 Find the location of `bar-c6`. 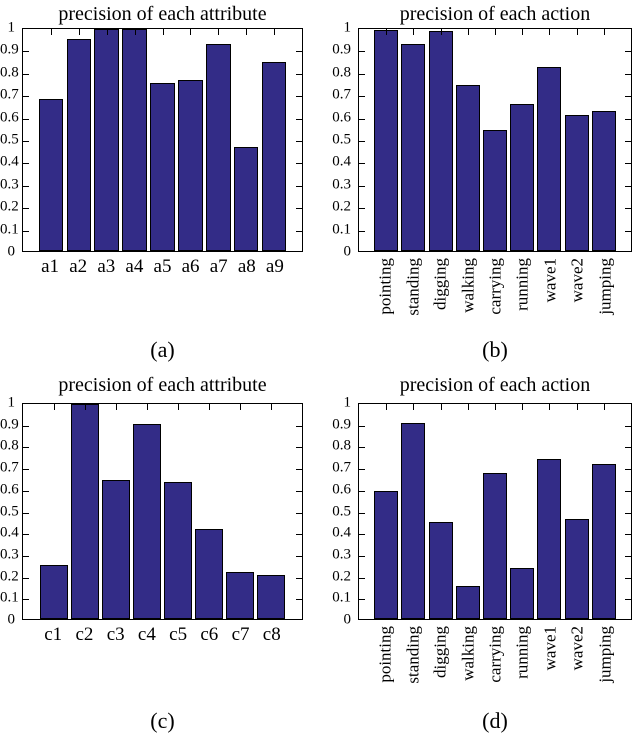

bar-c6 is located at coordinates (209, 573).